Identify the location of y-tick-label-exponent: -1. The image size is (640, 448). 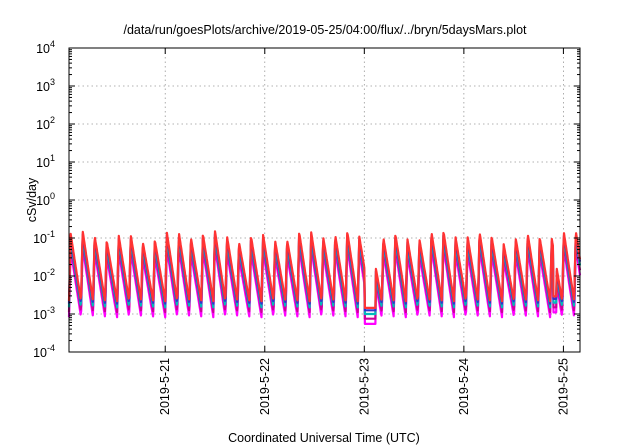
(51, 234).